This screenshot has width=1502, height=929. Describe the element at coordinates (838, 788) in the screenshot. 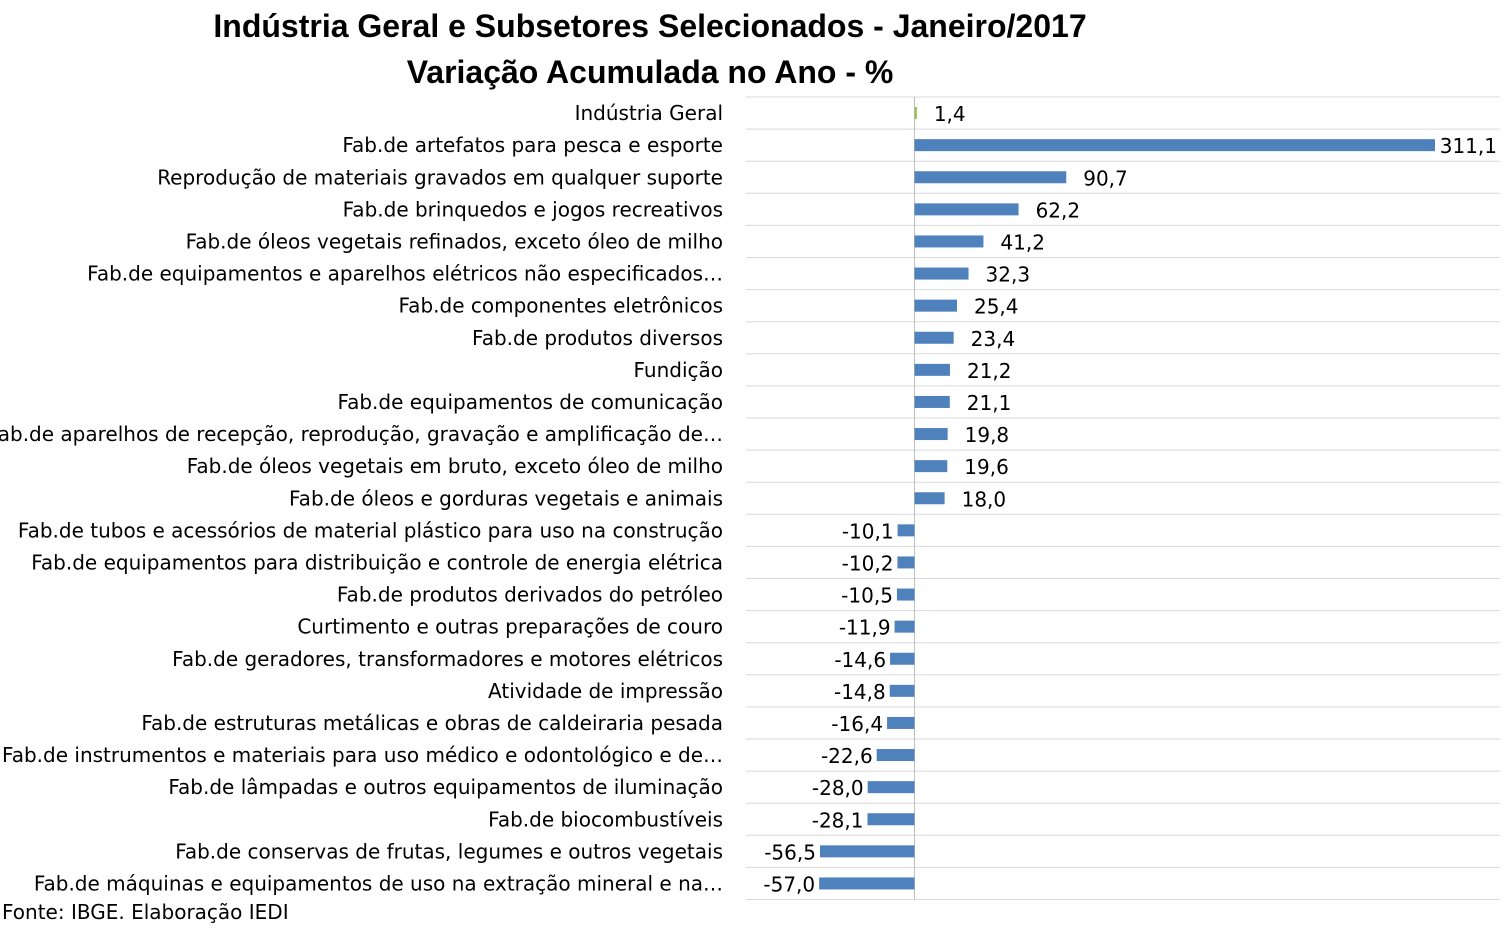

I see `data-label: -28,0` at that location.